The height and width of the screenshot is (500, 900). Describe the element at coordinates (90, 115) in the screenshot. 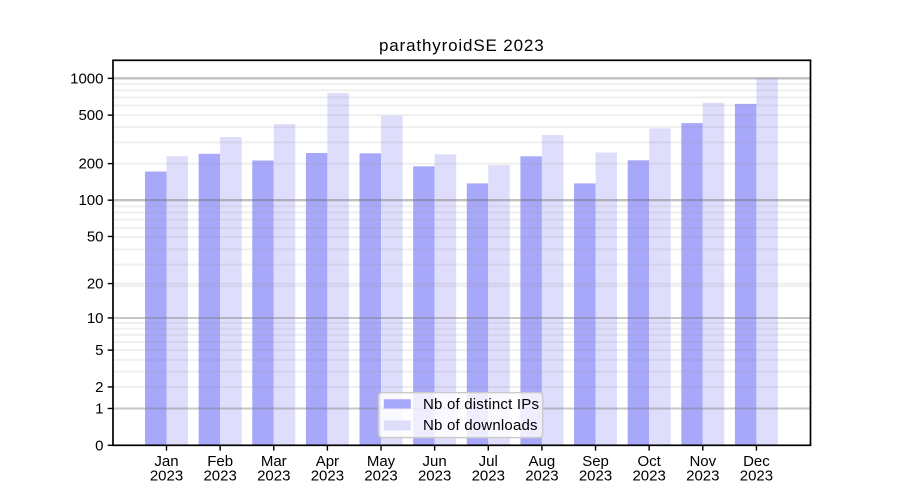

I see `svg-text: 500` at that location.